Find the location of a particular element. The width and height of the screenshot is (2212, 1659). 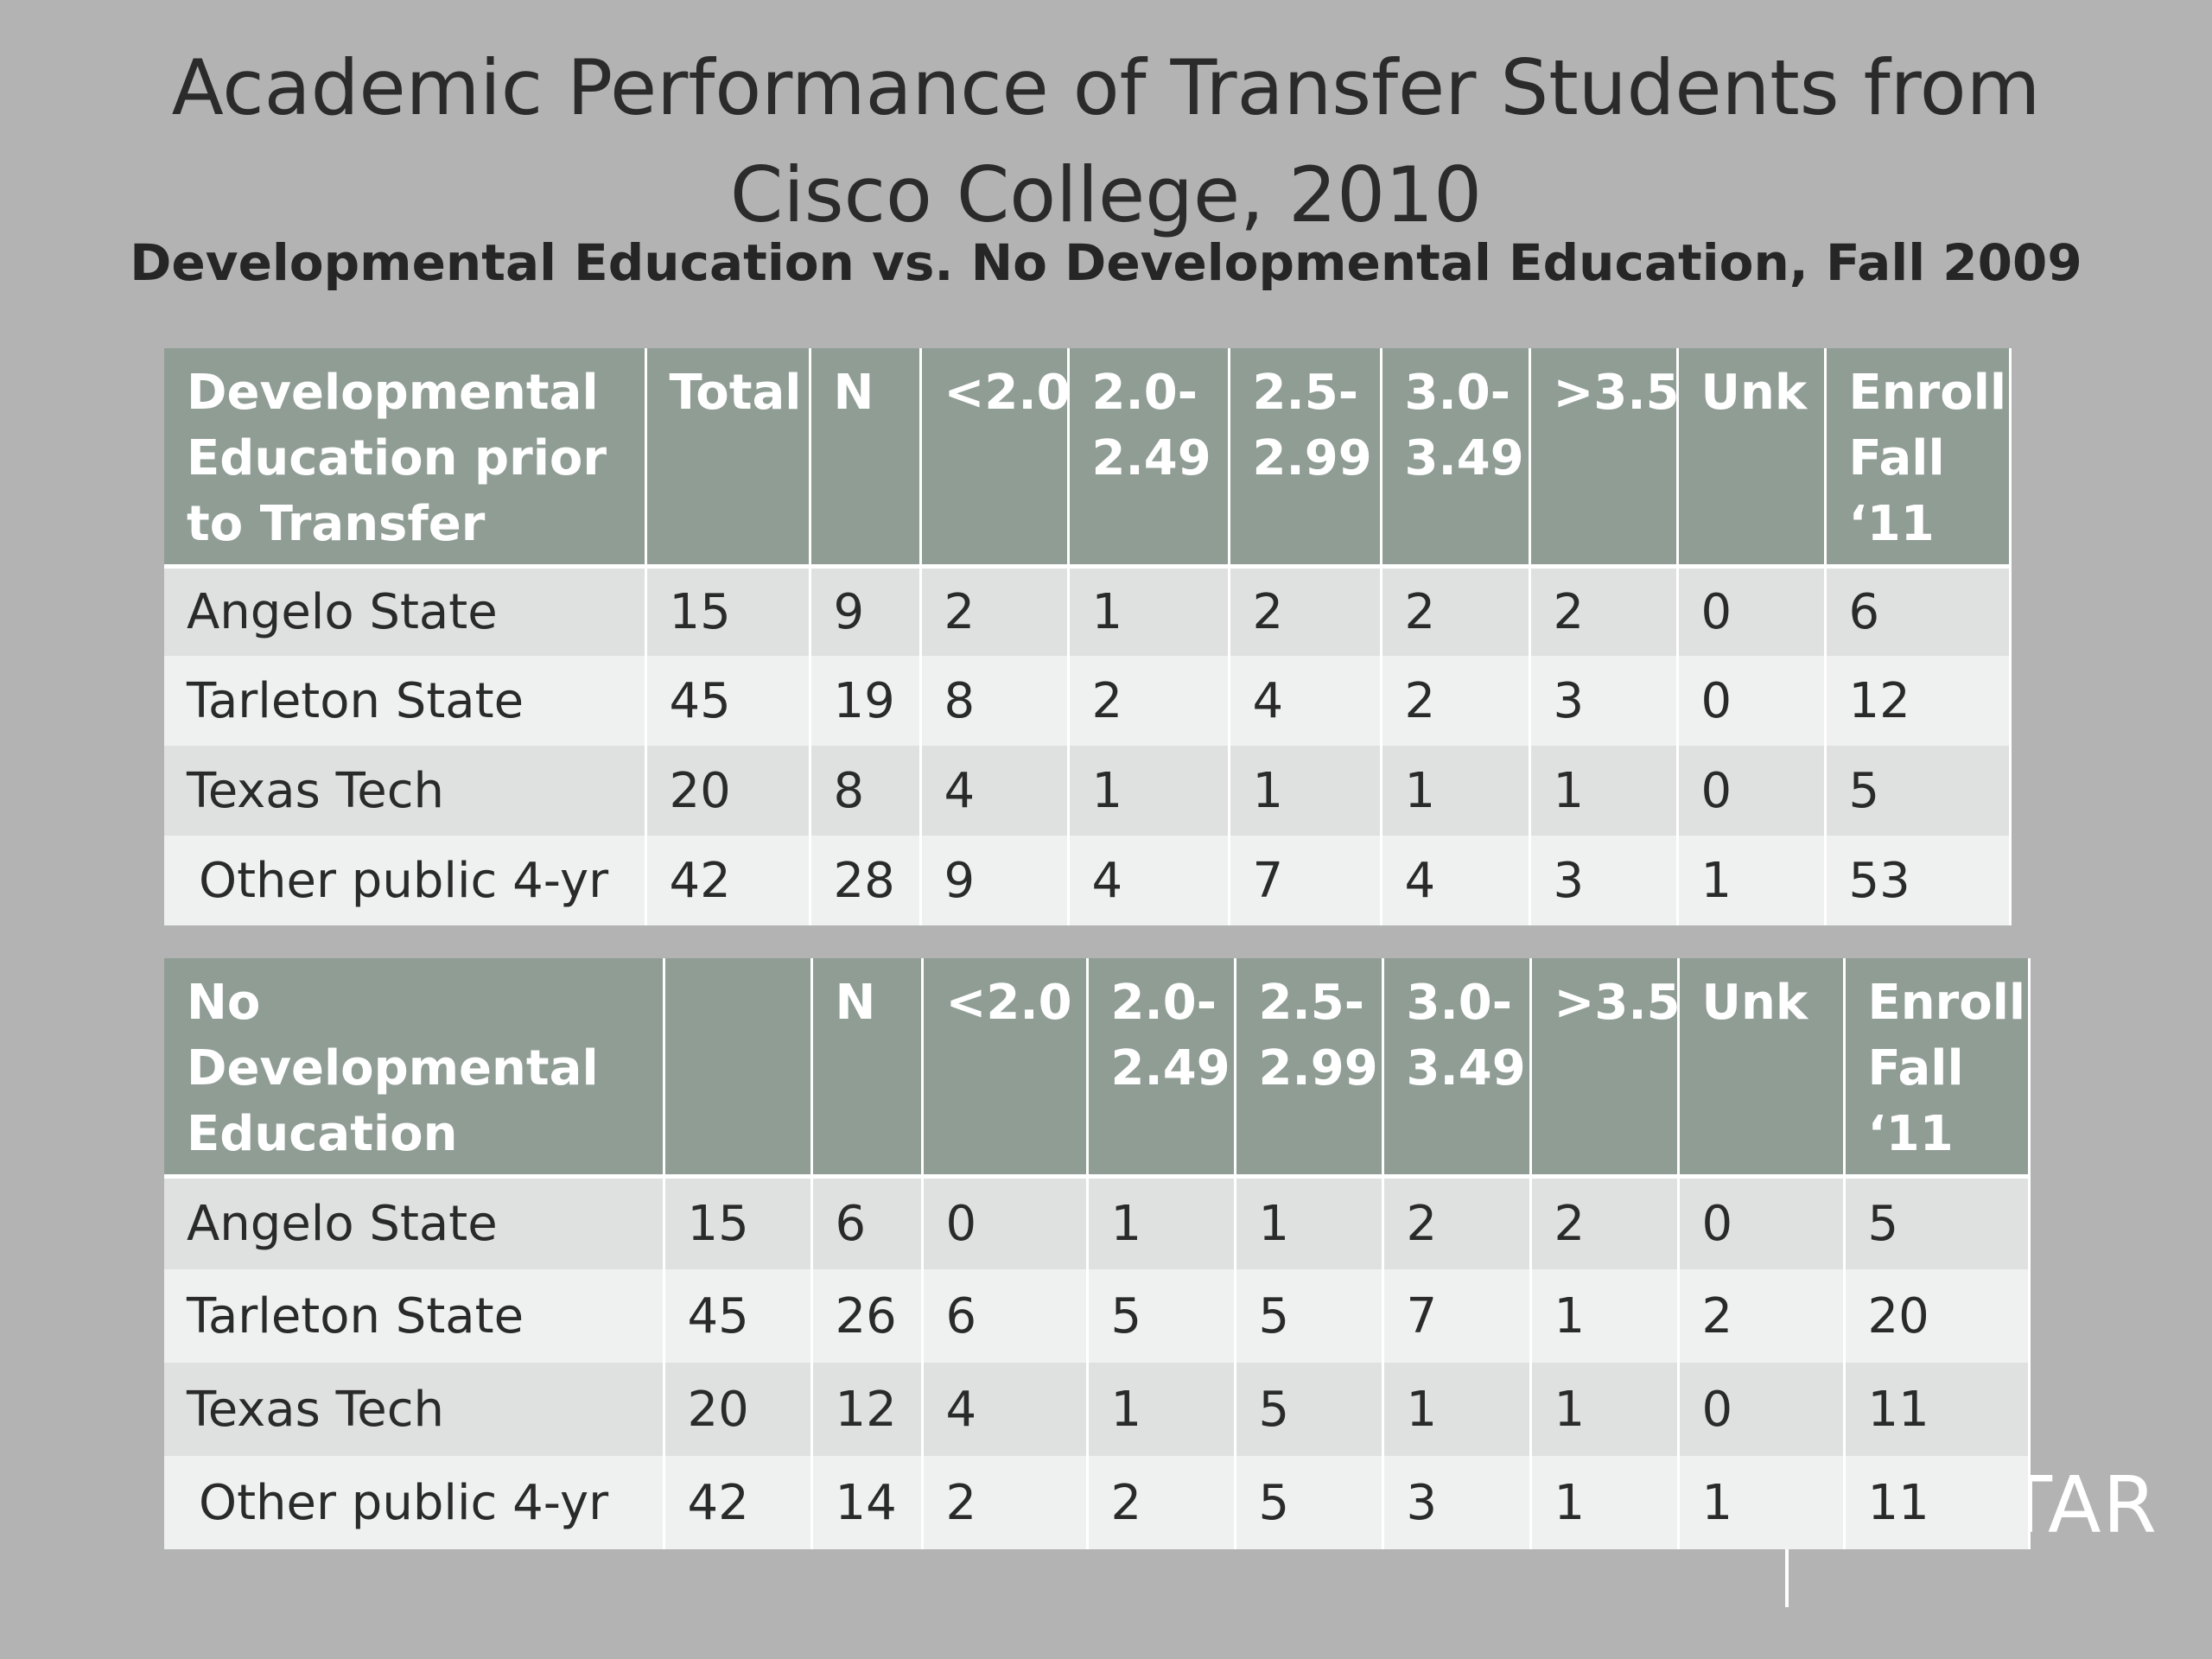

header-cell: No Developmental Education is located at coordinates (414, 1068).